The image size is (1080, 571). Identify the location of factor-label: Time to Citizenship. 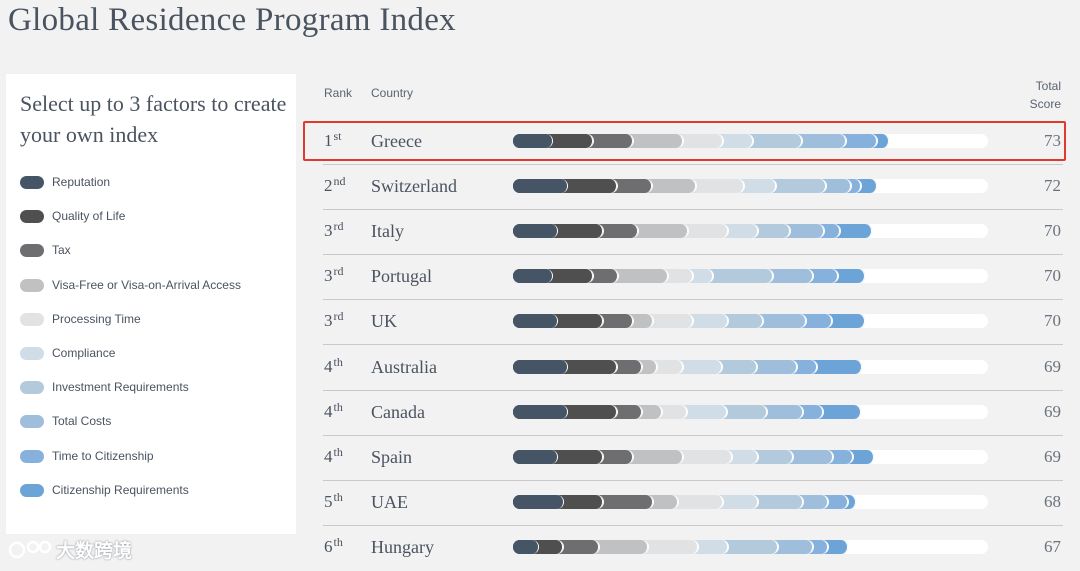
(103, 456).